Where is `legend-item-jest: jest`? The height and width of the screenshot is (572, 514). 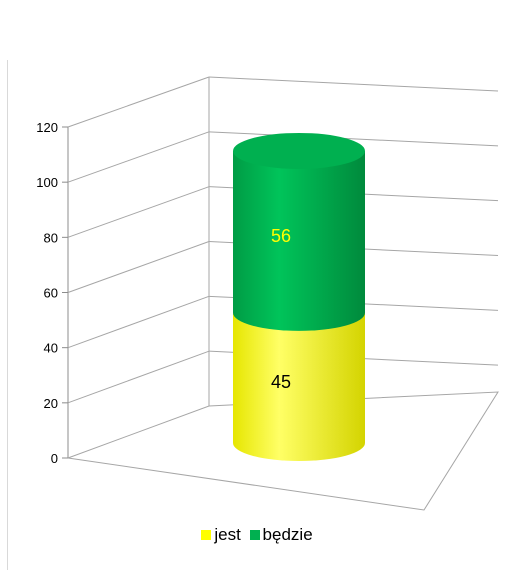 legend-item-jest: jest is located at coordinates (221, 535).